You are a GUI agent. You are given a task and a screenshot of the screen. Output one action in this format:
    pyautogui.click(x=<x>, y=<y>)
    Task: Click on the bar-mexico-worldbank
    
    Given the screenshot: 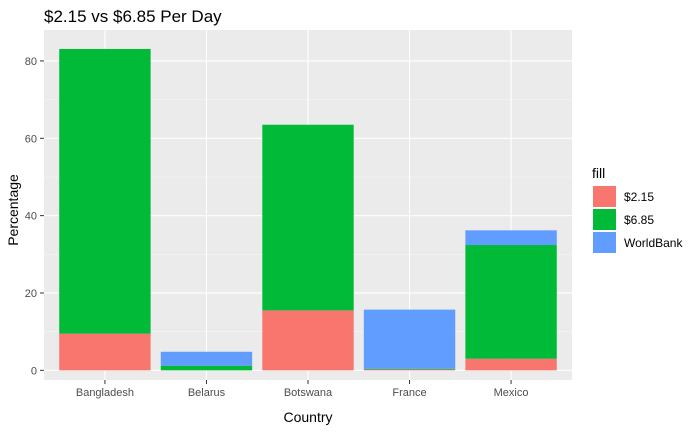 What is the action you would take?
    pyautogui.click(x=511, y=238)
    